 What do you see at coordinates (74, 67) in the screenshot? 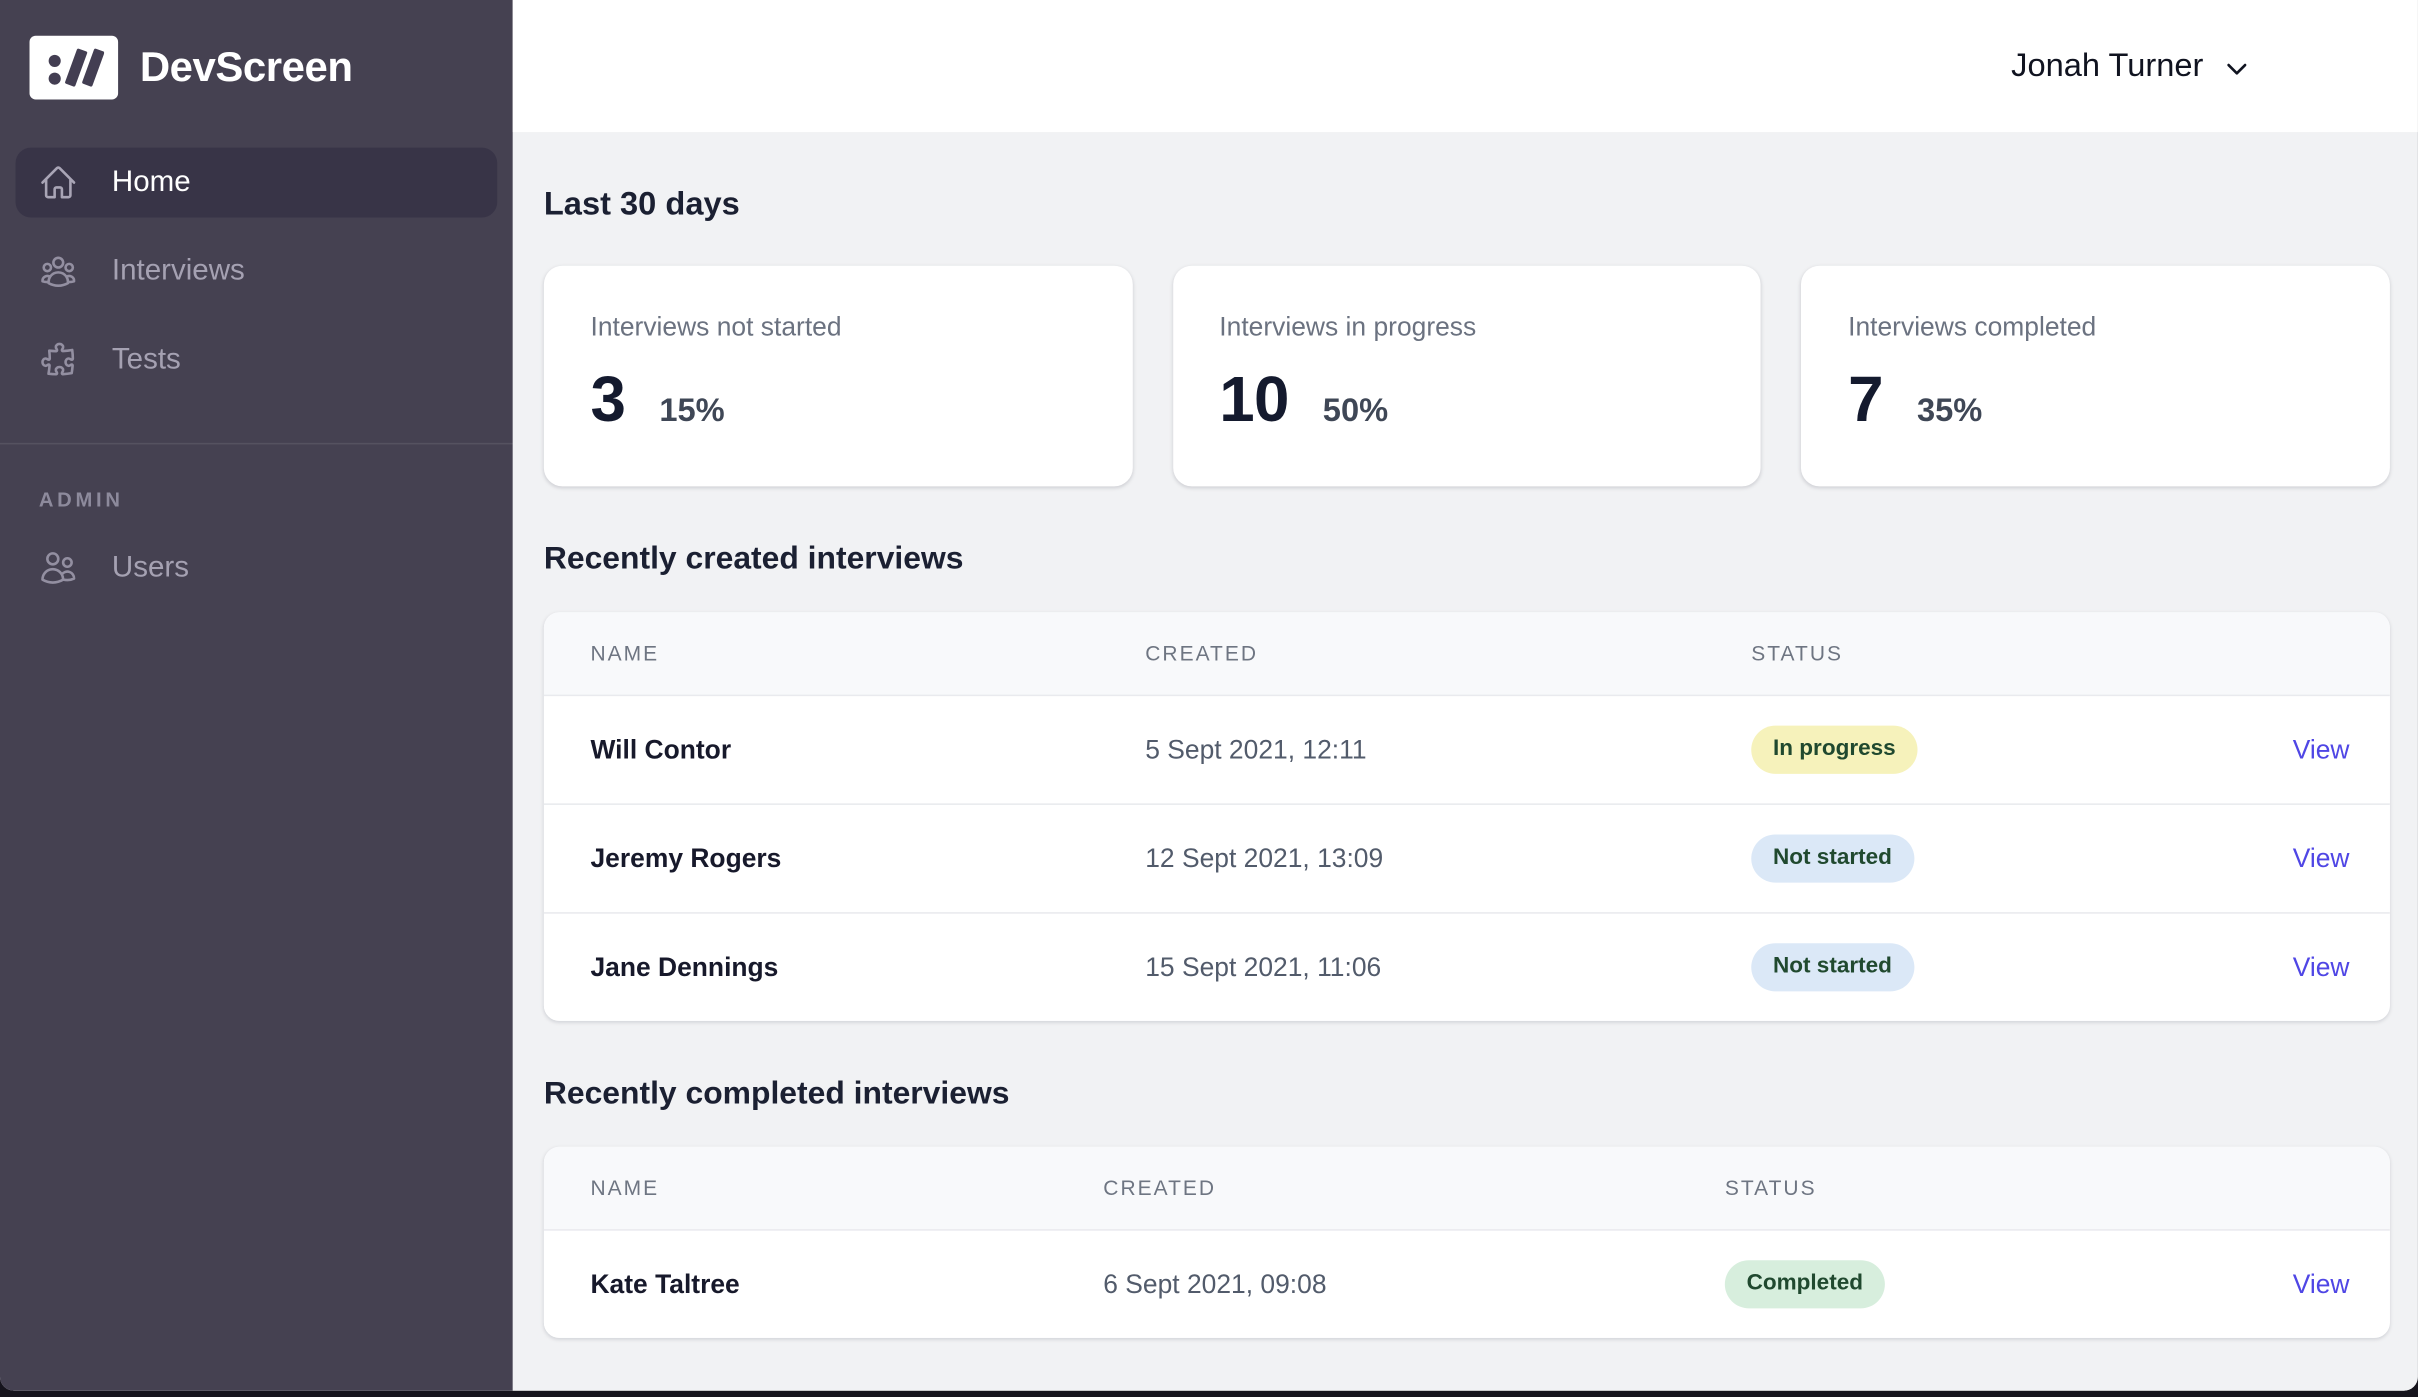
I see `devscreen-logo-icon` at bounding box center [74, 67].